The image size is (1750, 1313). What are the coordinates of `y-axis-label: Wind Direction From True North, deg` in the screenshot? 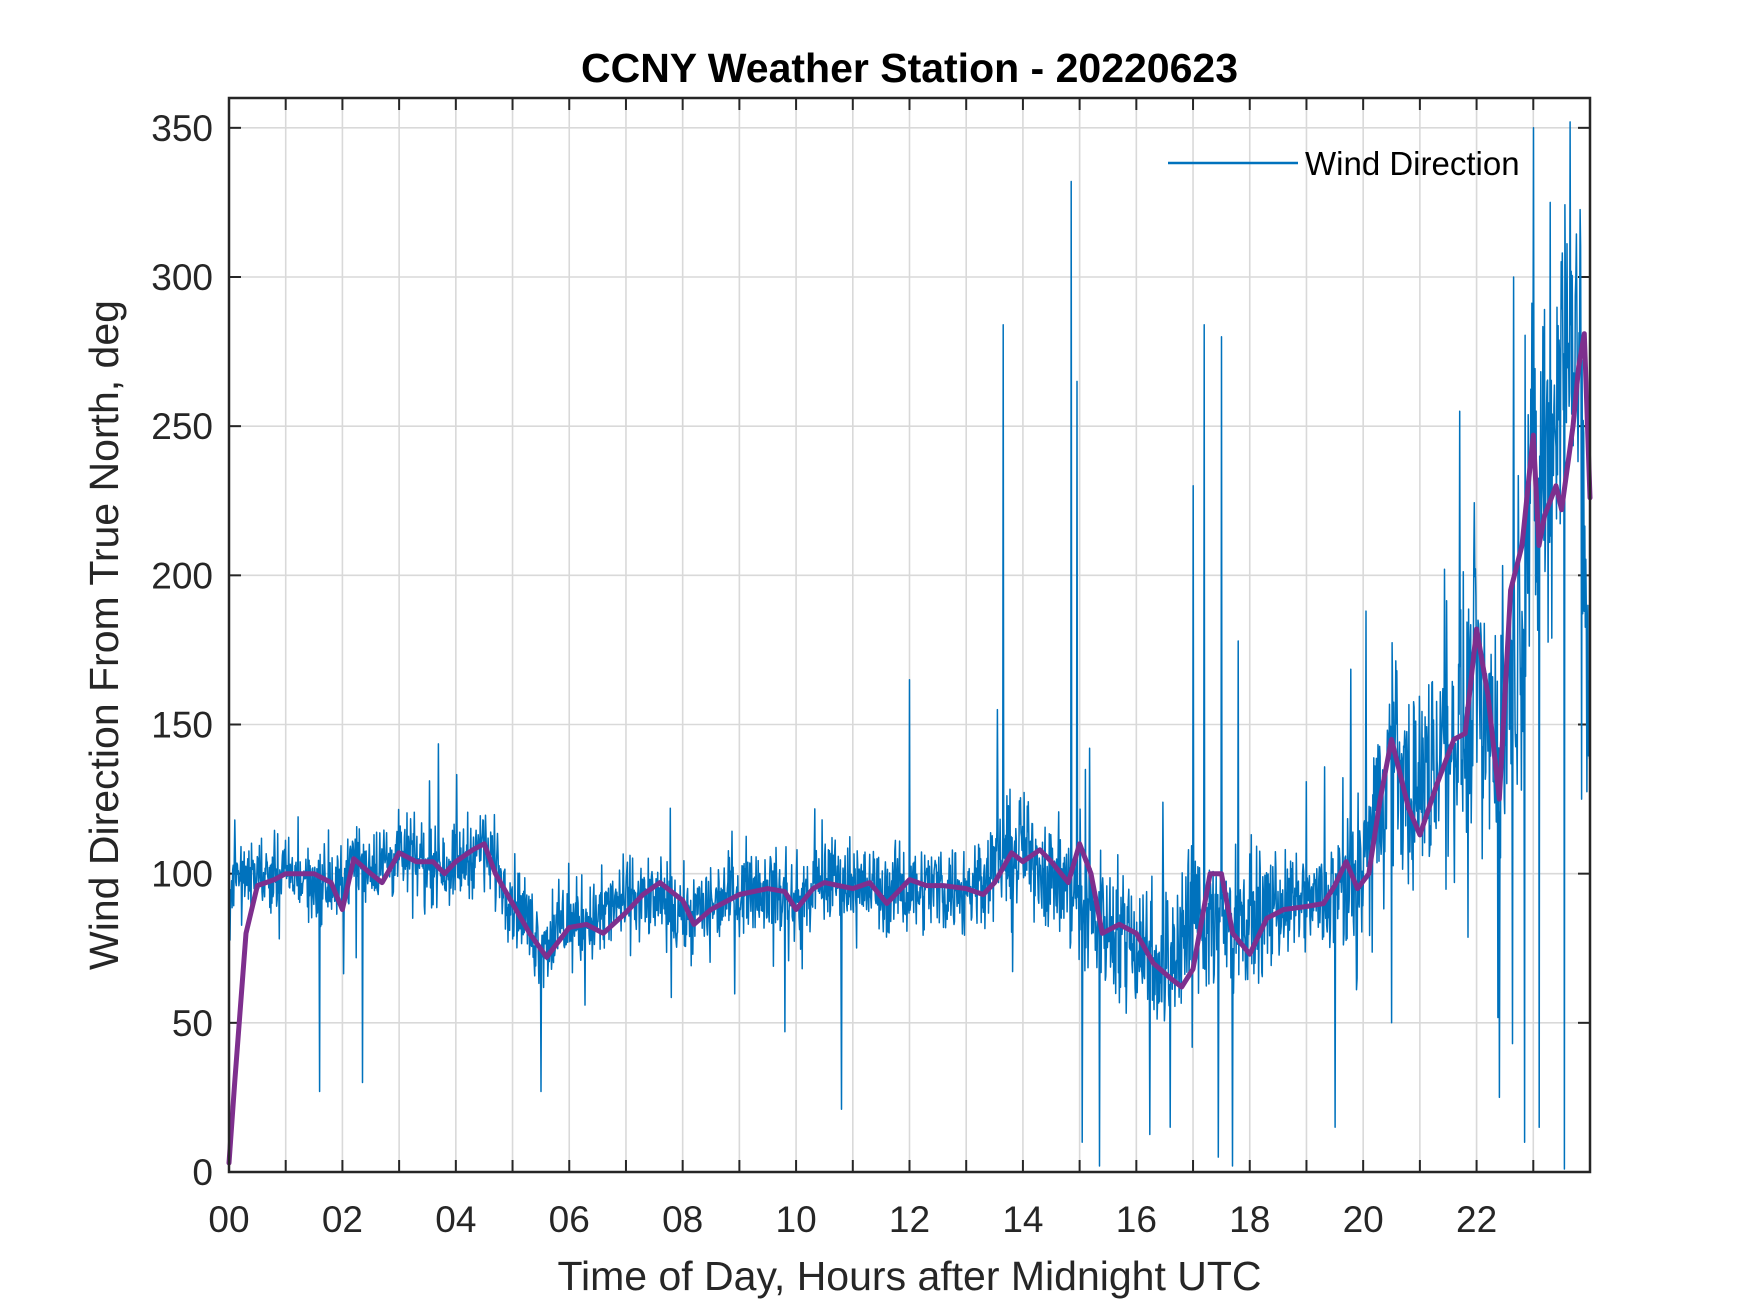 It's located at (104, 635).